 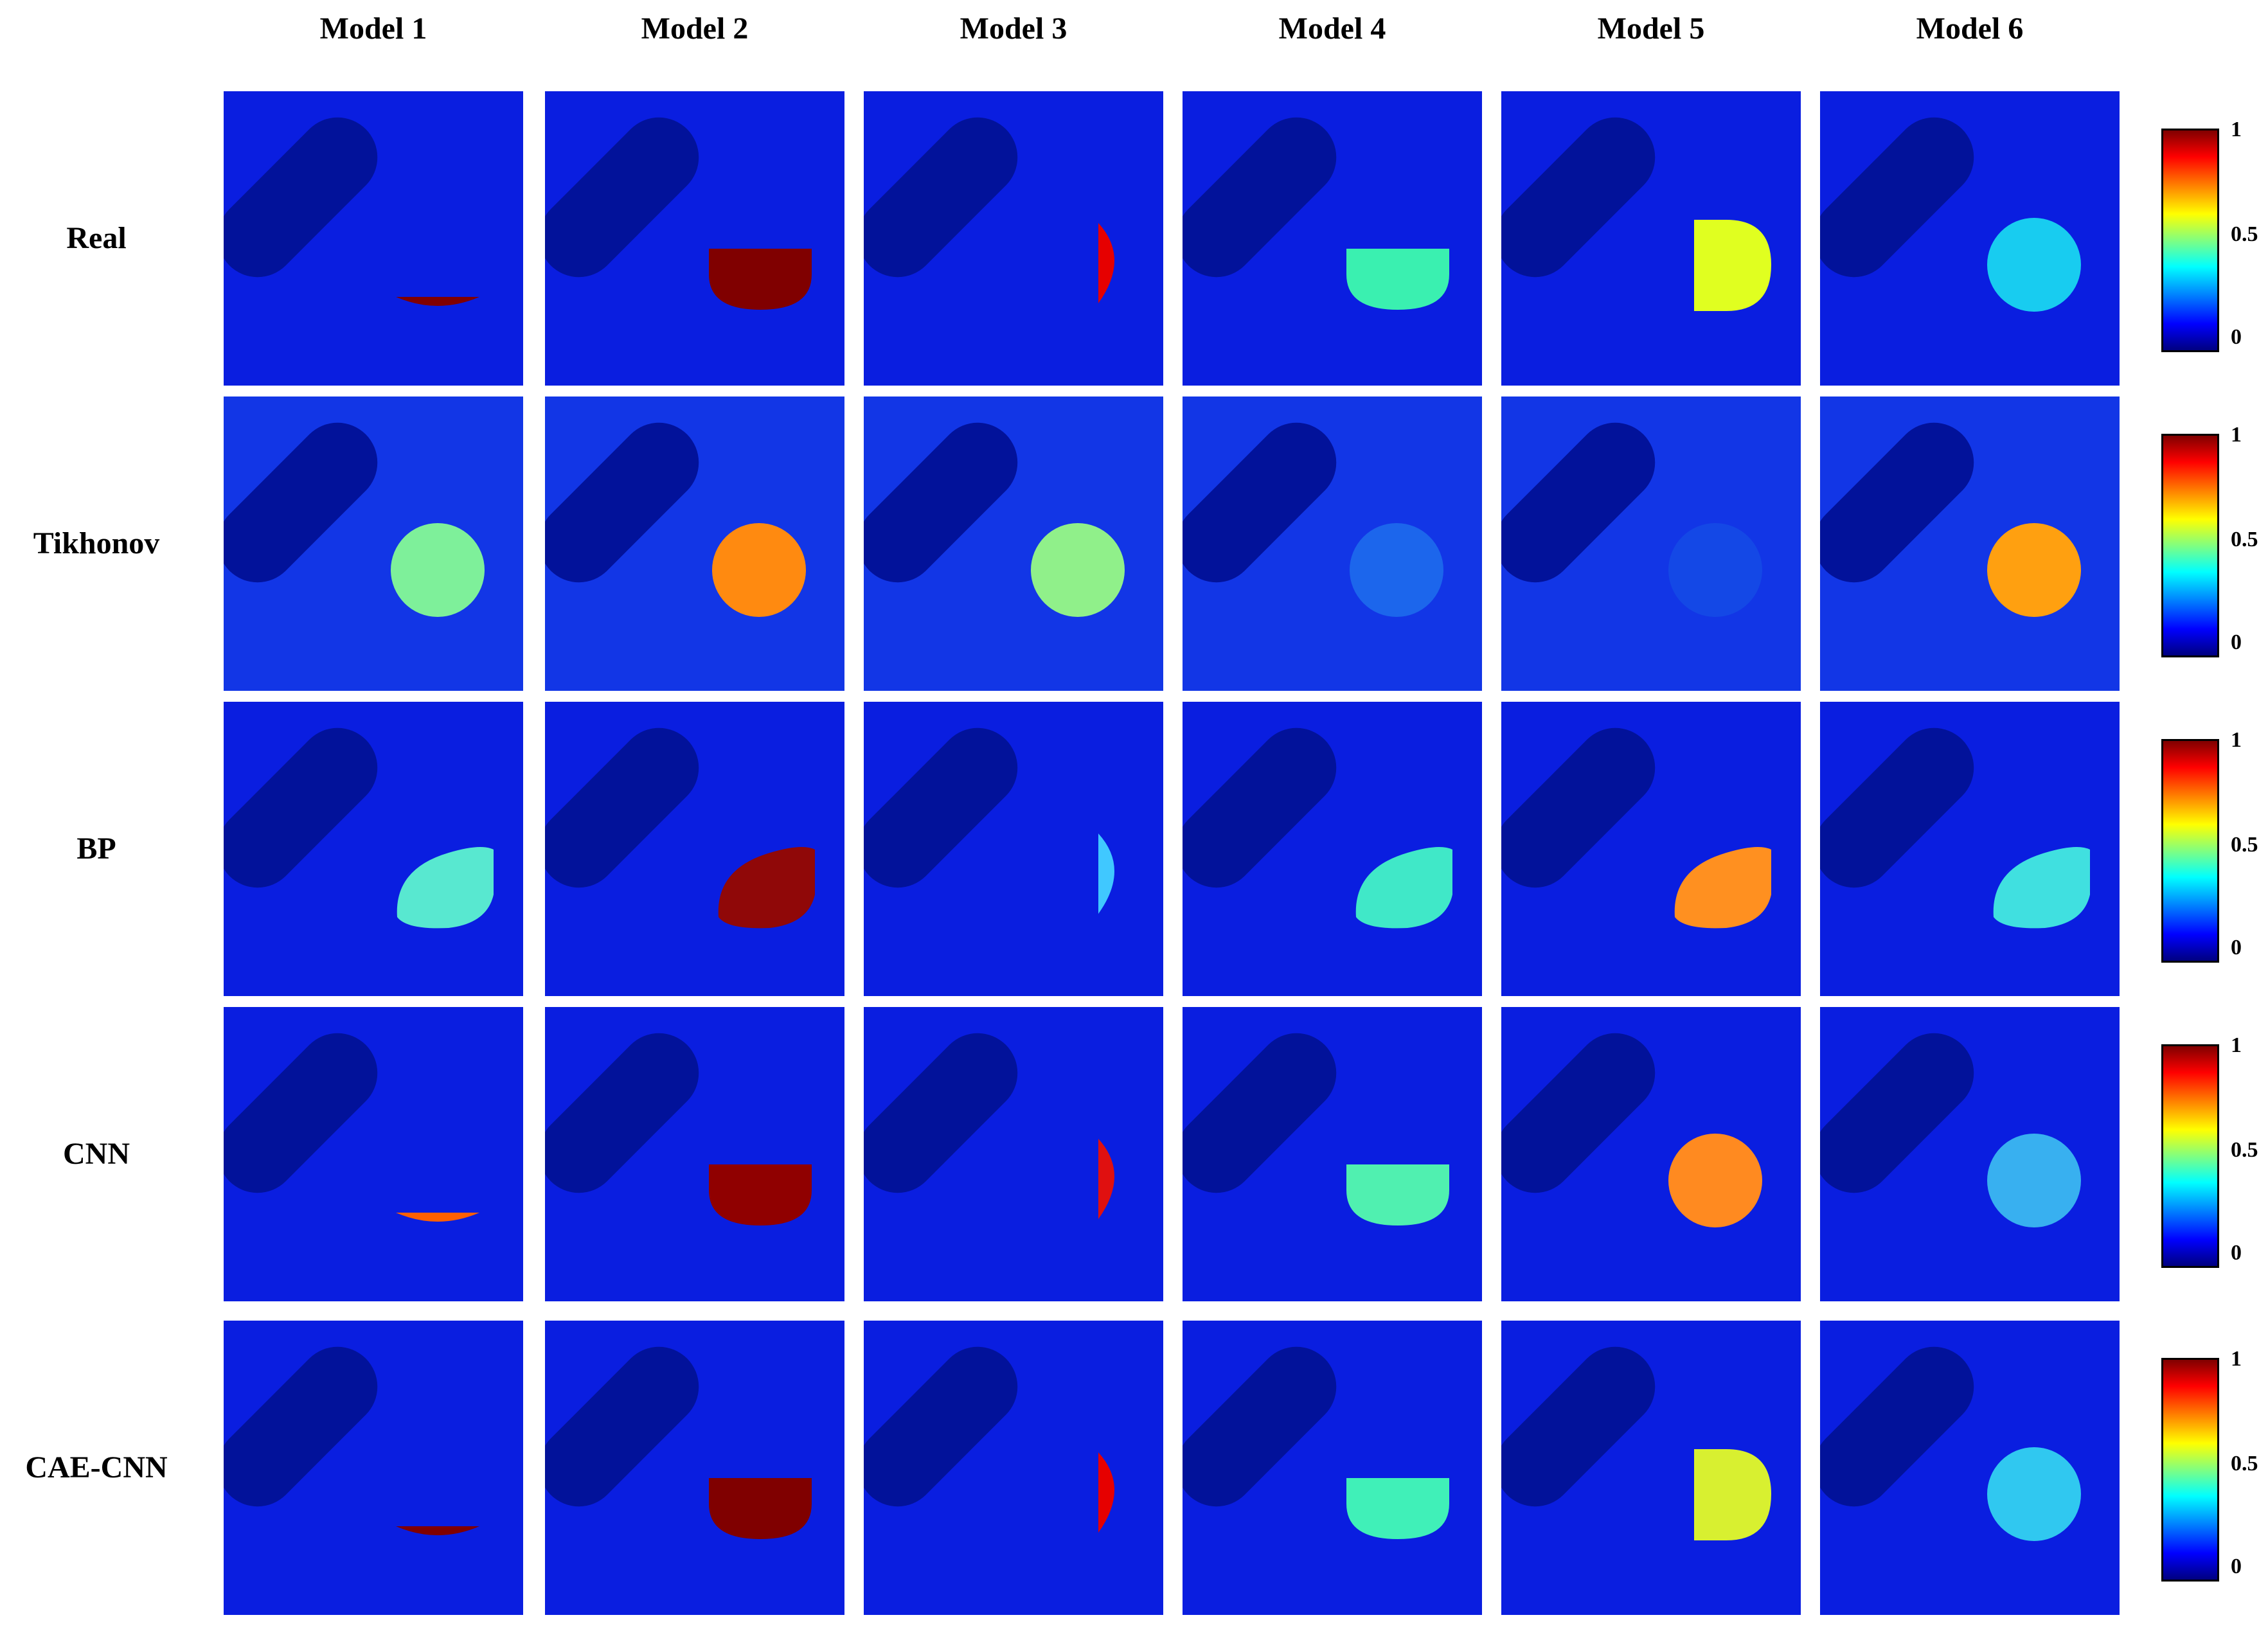 What do you see at coordinates (695, 29) in the screenshot?
I see `column-header: Model 2` at bounding box center [695, 29].